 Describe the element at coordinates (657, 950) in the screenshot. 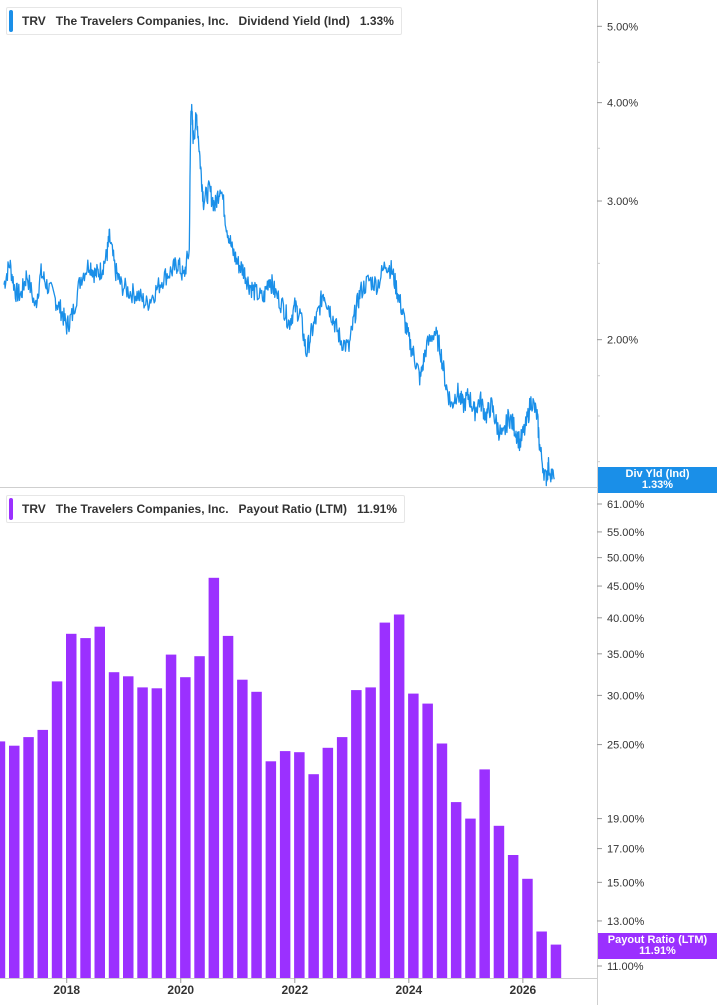

I see `tag-value: 11.91%` at that location.